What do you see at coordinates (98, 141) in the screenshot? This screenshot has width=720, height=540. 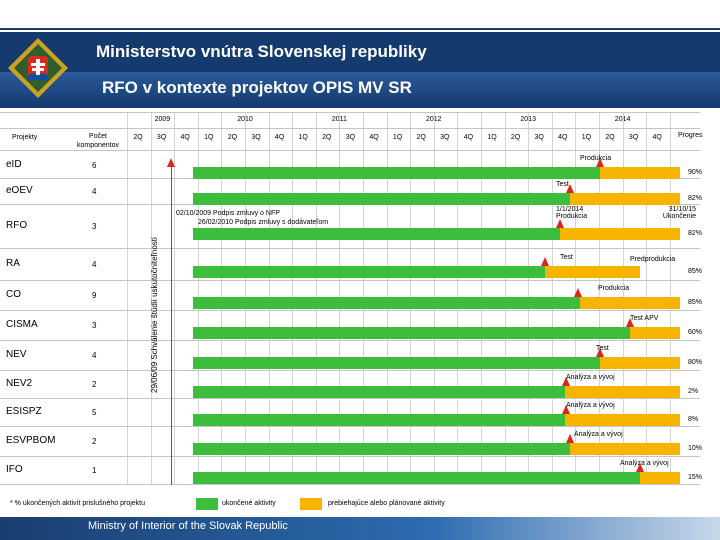 I see `col-header-count: Počet komponentov` at bounding box center [98, 141].